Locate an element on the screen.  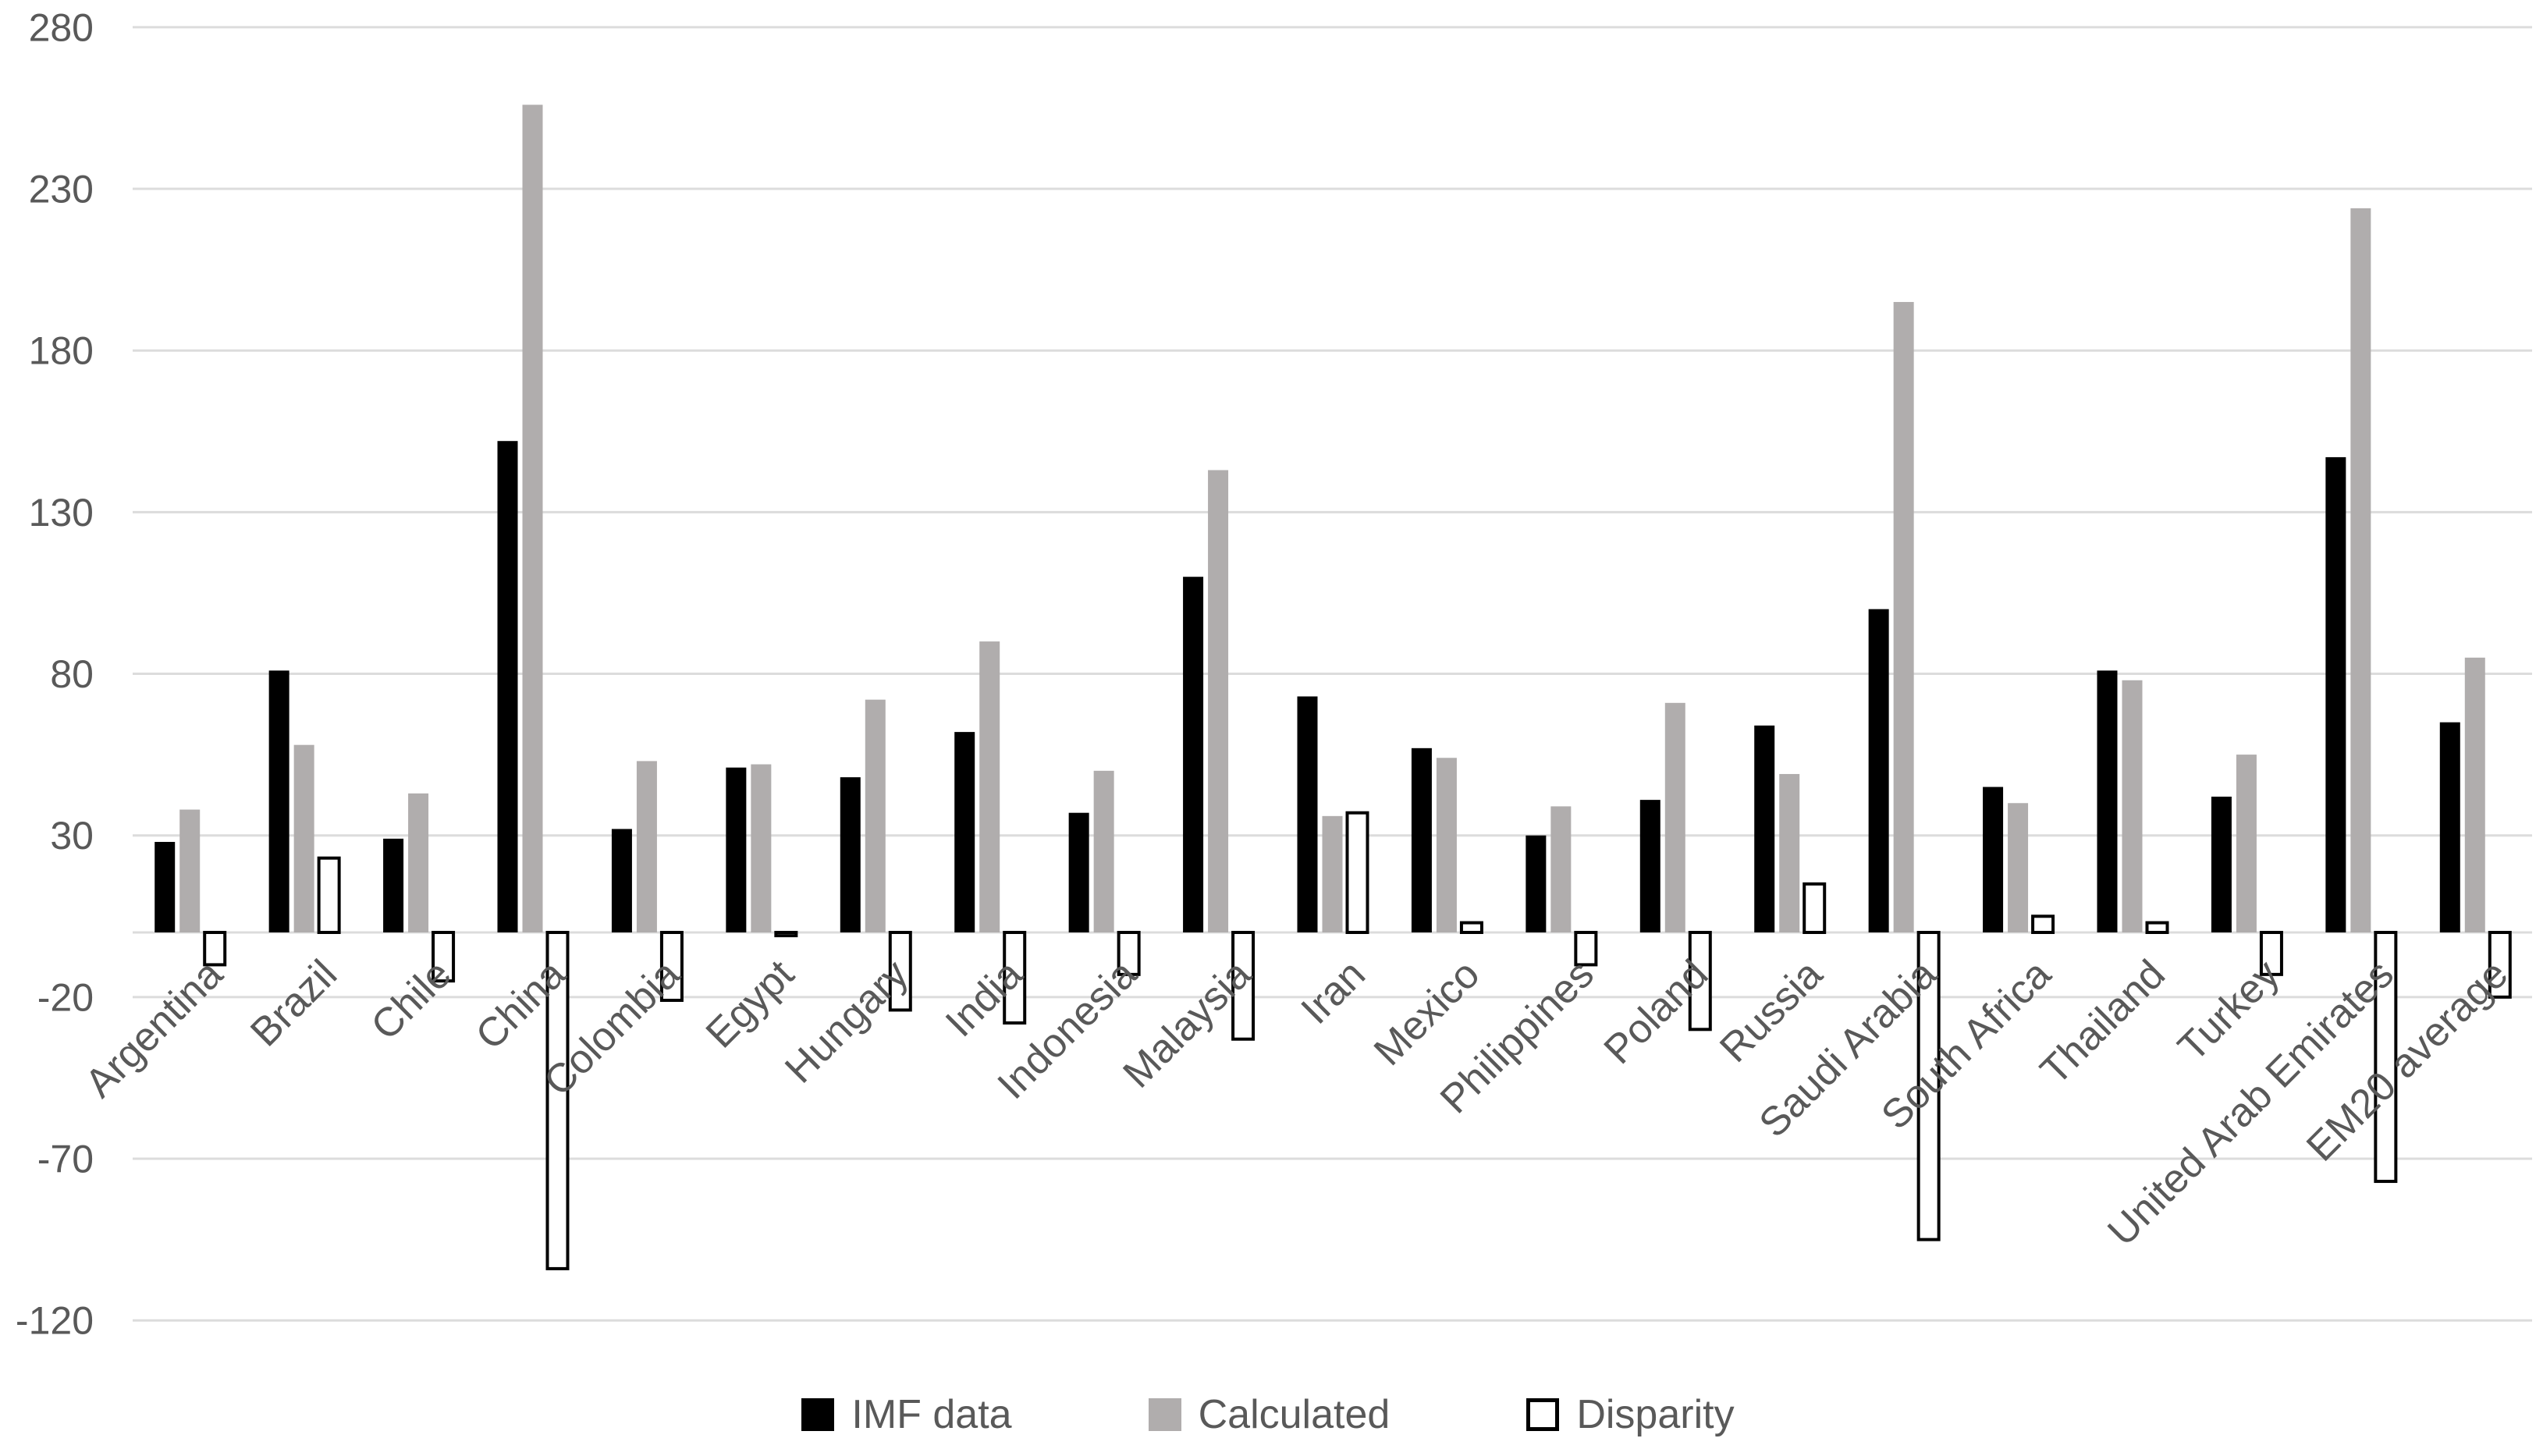
calculated-bar-chile is located at coordinates (418, 862).